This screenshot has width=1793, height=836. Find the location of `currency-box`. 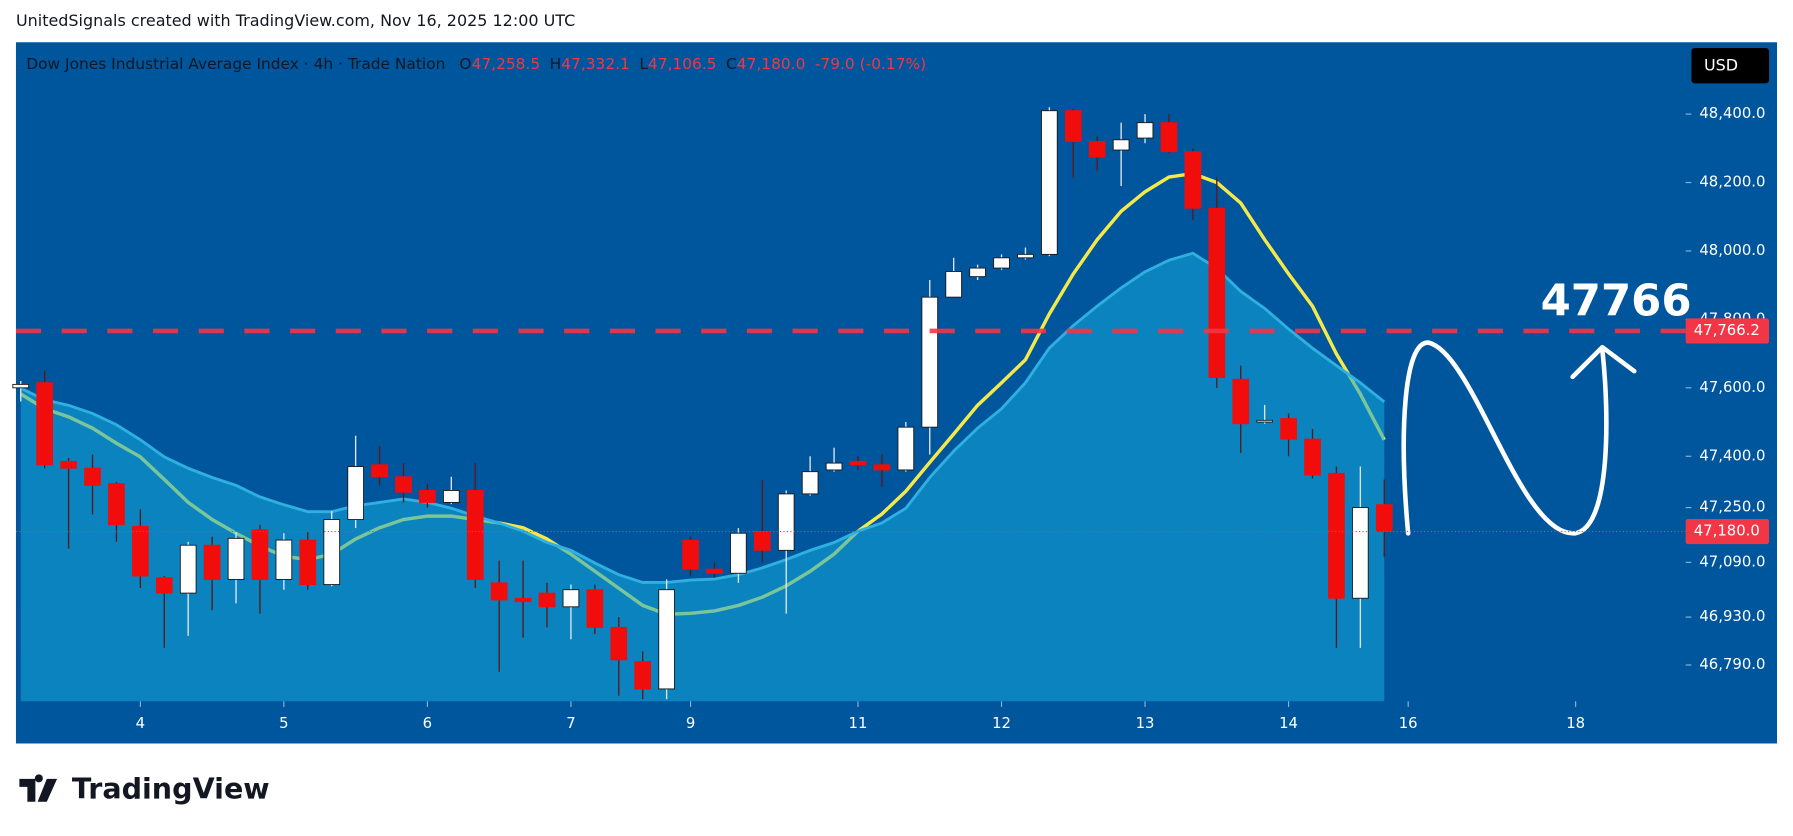

currency-box is located at coordinates (1730, 65).